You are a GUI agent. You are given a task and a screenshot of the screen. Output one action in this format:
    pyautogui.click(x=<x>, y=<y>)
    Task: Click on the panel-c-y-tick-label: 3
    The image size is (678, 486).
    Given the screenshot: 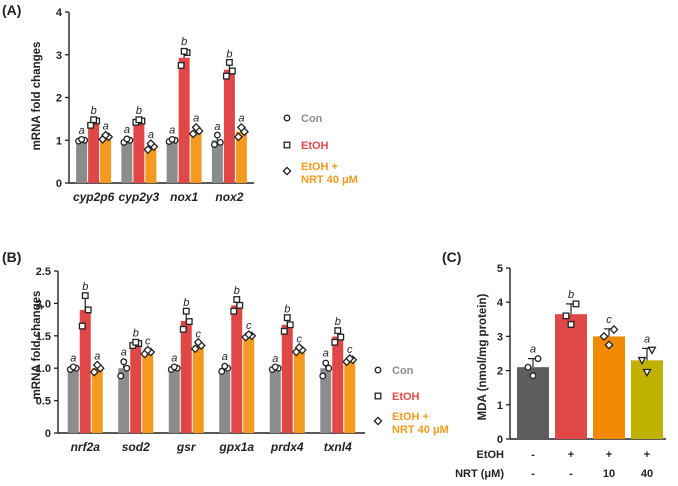 What is the action you would take?
    pyautogui.click(x=500, y=337)
    